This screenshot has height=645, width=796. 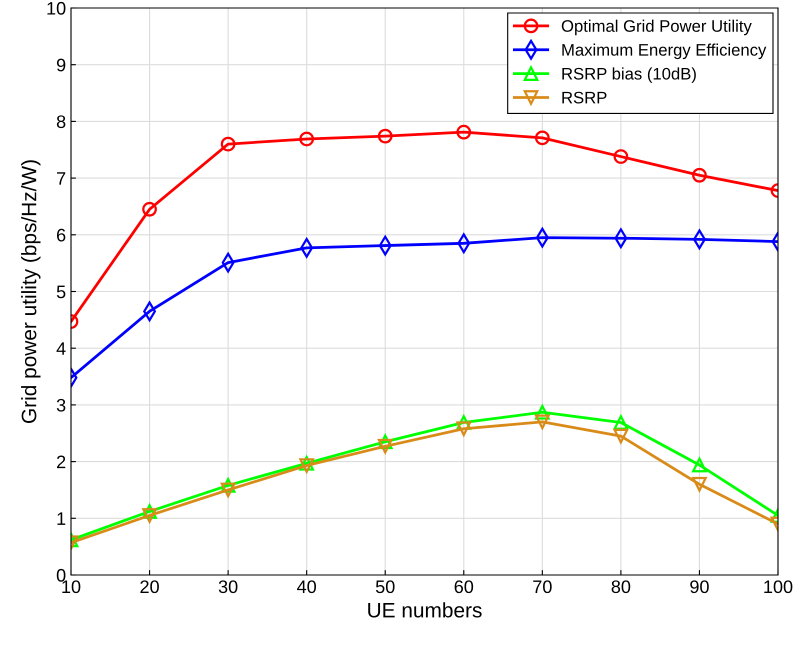 What do you see at coordinates (778, 587) in the screenshot?
I see `x-tick-label: 100` at bounding box center [778, 587].